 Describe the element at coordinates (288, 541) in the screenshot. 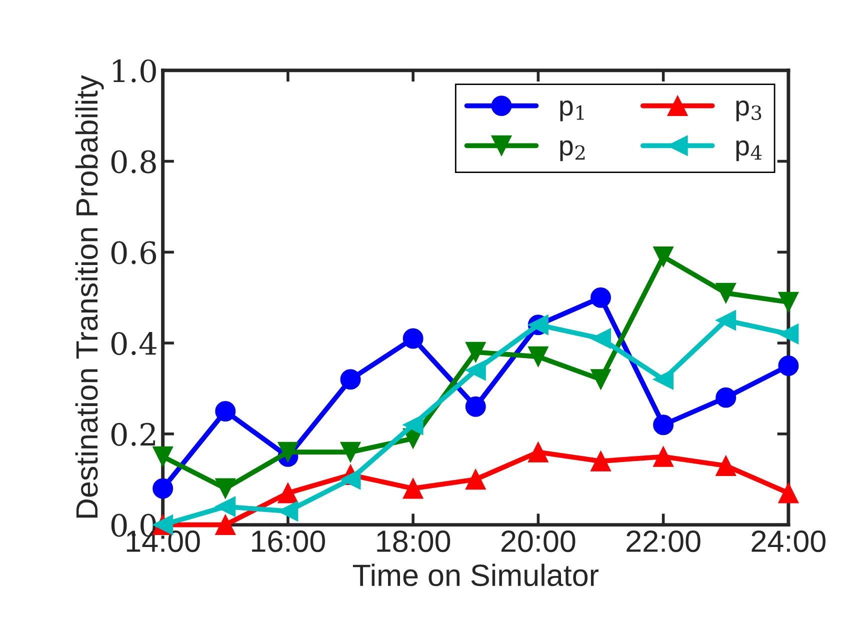

I see `x-tick-label: 16:00` at that location.